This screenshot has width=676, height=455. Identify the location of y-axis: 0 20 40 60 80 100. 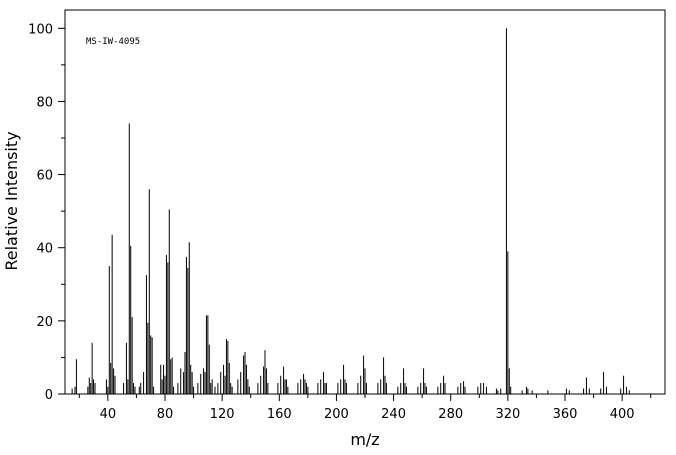
(46, 212).